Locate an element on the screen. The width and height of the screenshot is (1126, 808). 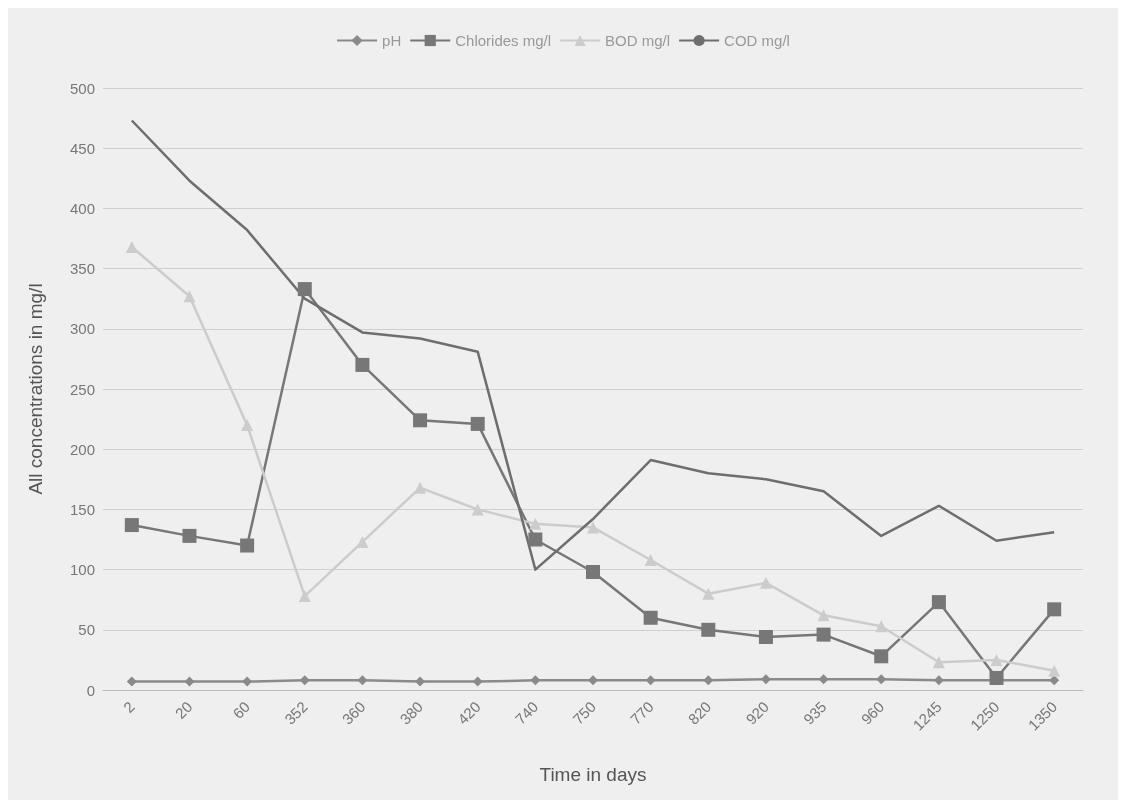
x-tick-label: 352 is located at coordinates (296, 712).